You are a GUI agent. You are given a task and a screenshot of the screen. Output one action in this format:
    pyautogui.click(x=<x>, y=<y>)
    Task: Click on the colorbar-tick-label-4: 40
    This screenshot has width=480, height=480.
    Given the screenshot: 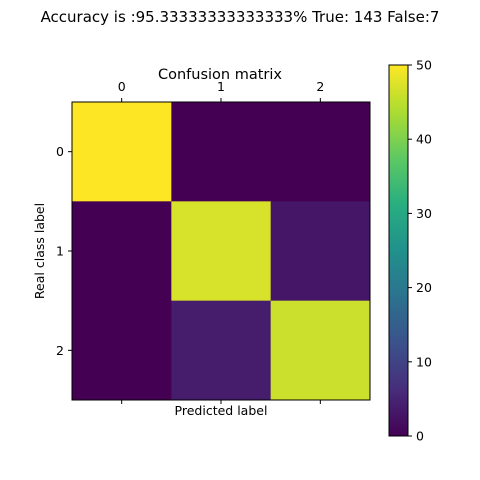 What is the action you would take?
    pyautogui.click(x=424, y=139)
    